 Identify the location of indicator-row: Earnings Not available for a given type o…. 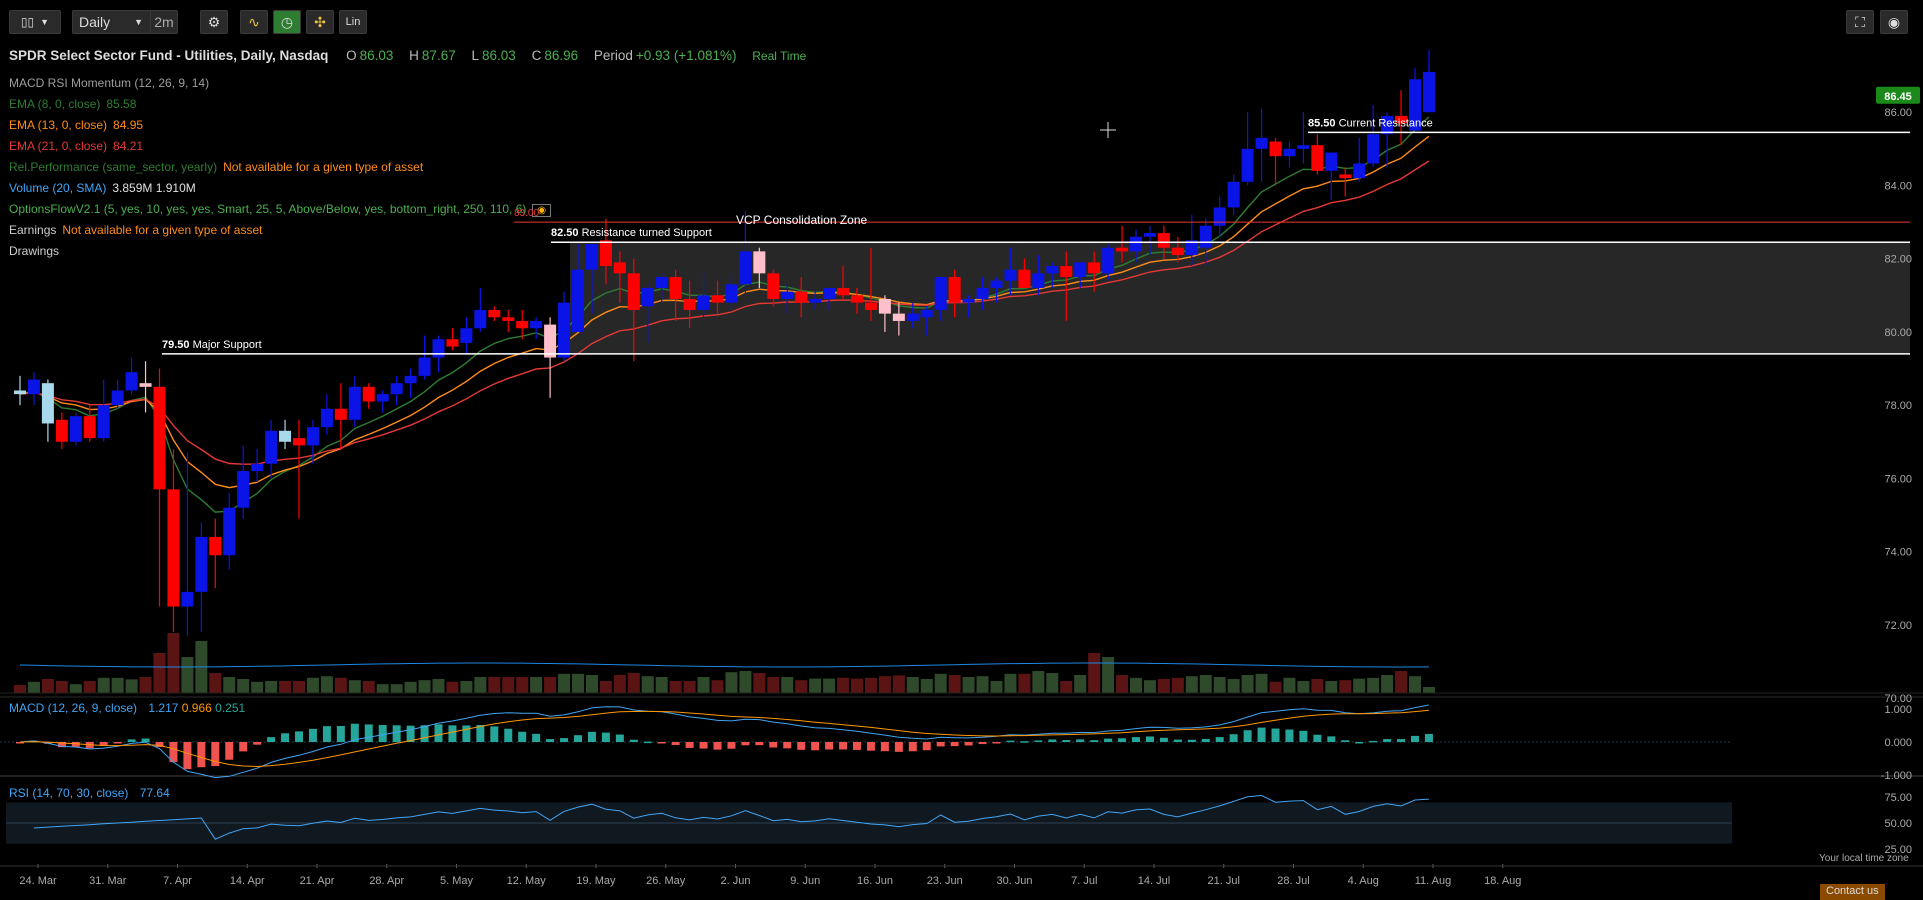
(139, 230).